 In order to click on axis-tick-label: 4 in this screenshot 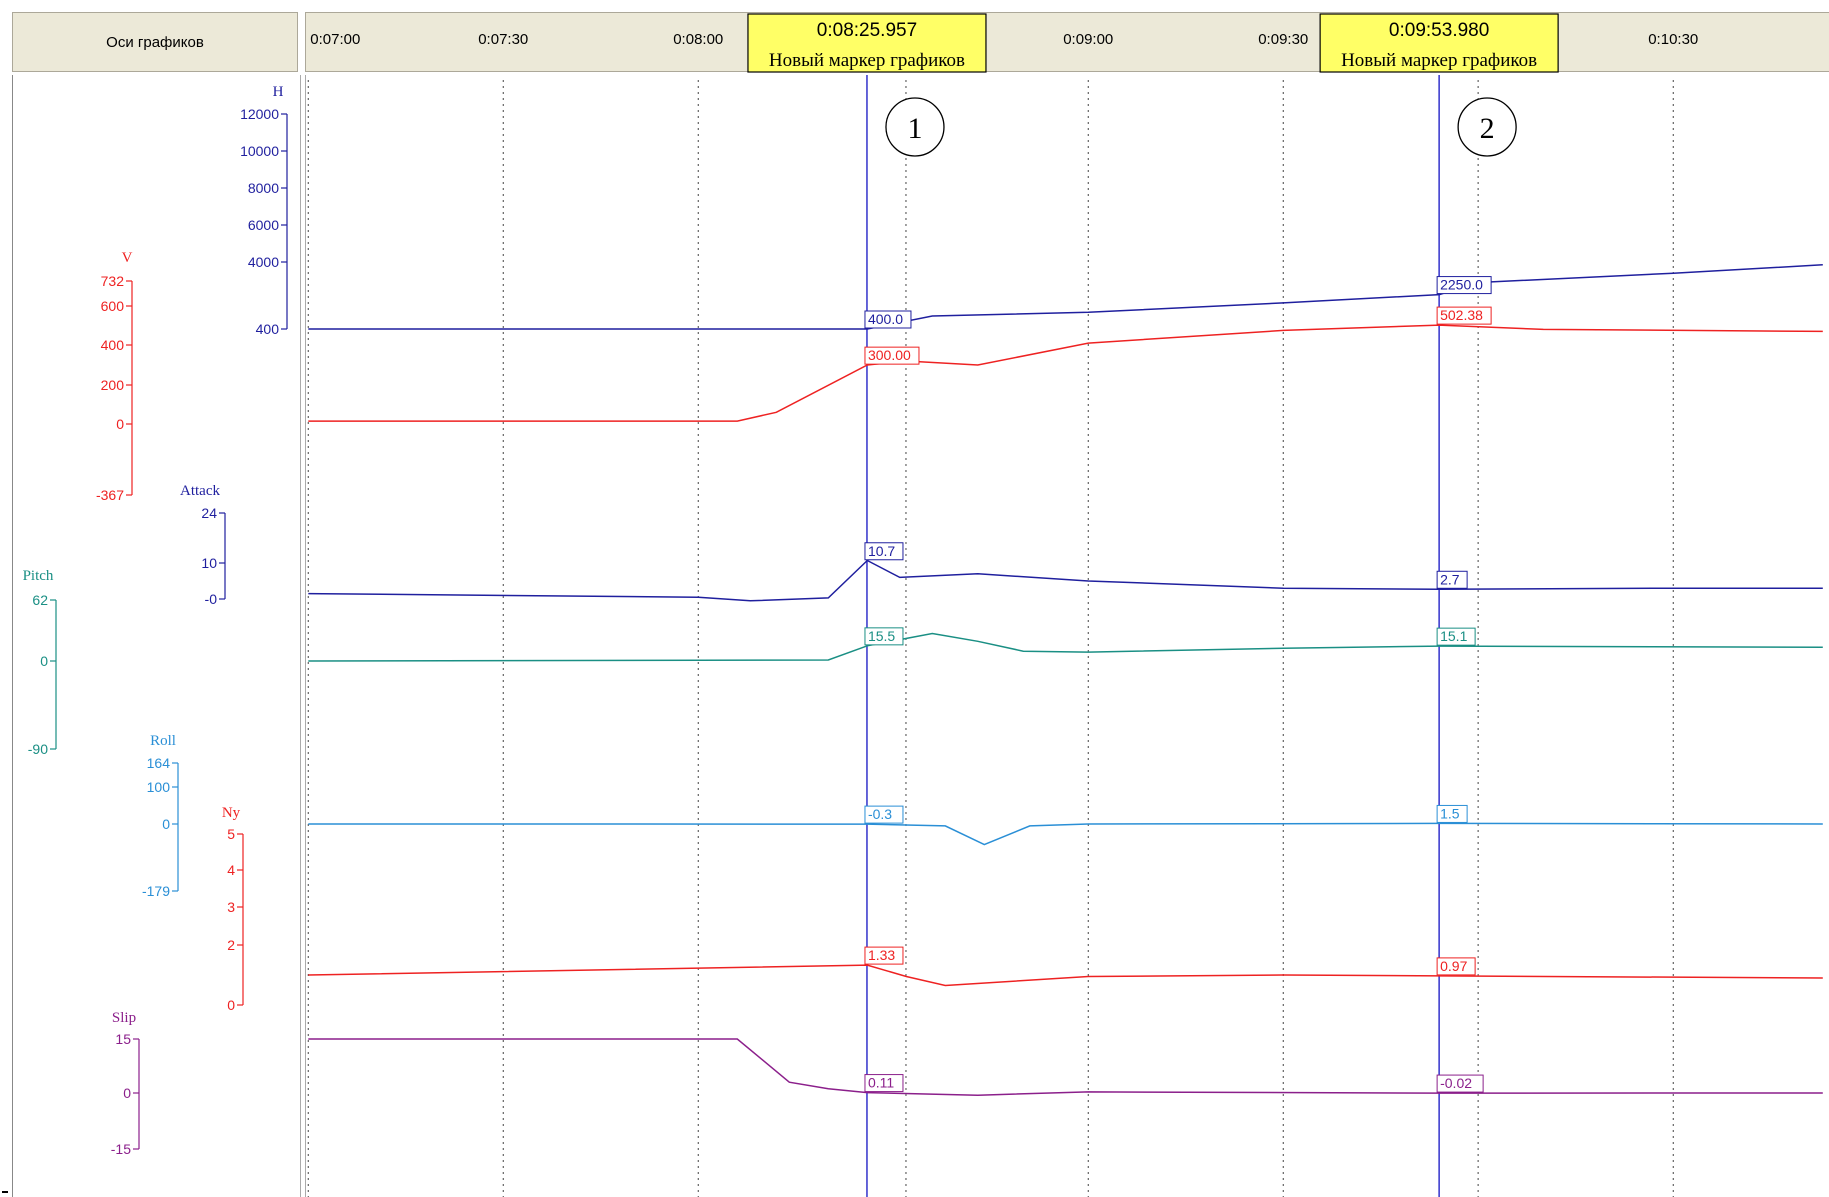, I will do `click(231, 870)`.